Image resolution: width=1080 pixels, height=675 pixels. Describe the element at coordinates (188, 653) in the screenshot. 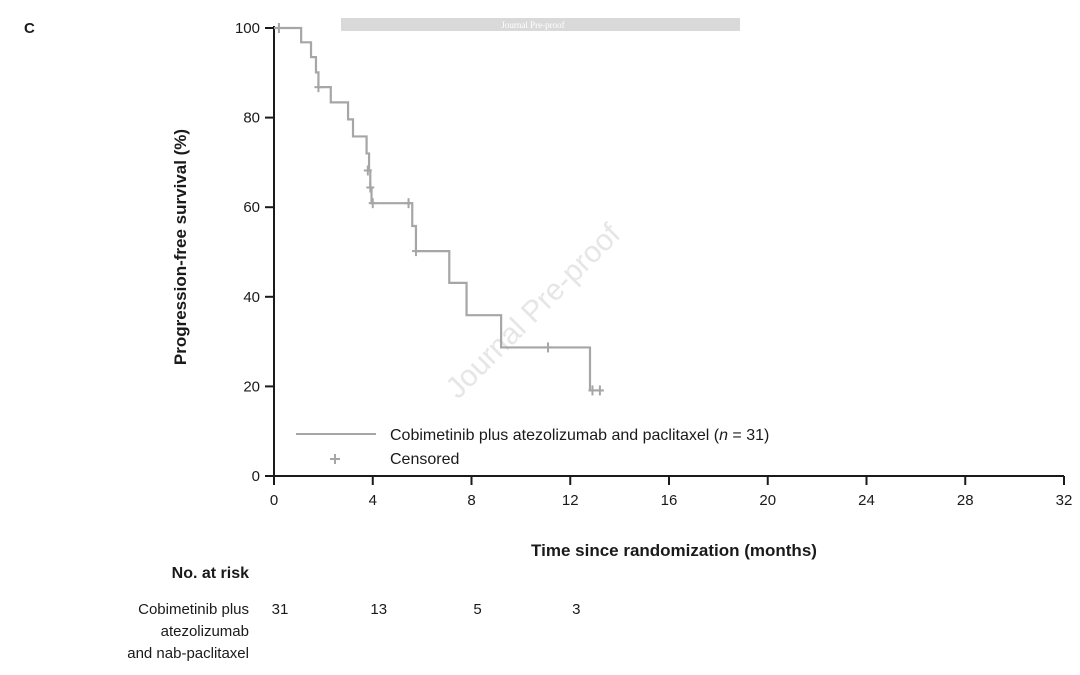

I see `risk-group-label-3: and nab-paclitaxel` at that location.